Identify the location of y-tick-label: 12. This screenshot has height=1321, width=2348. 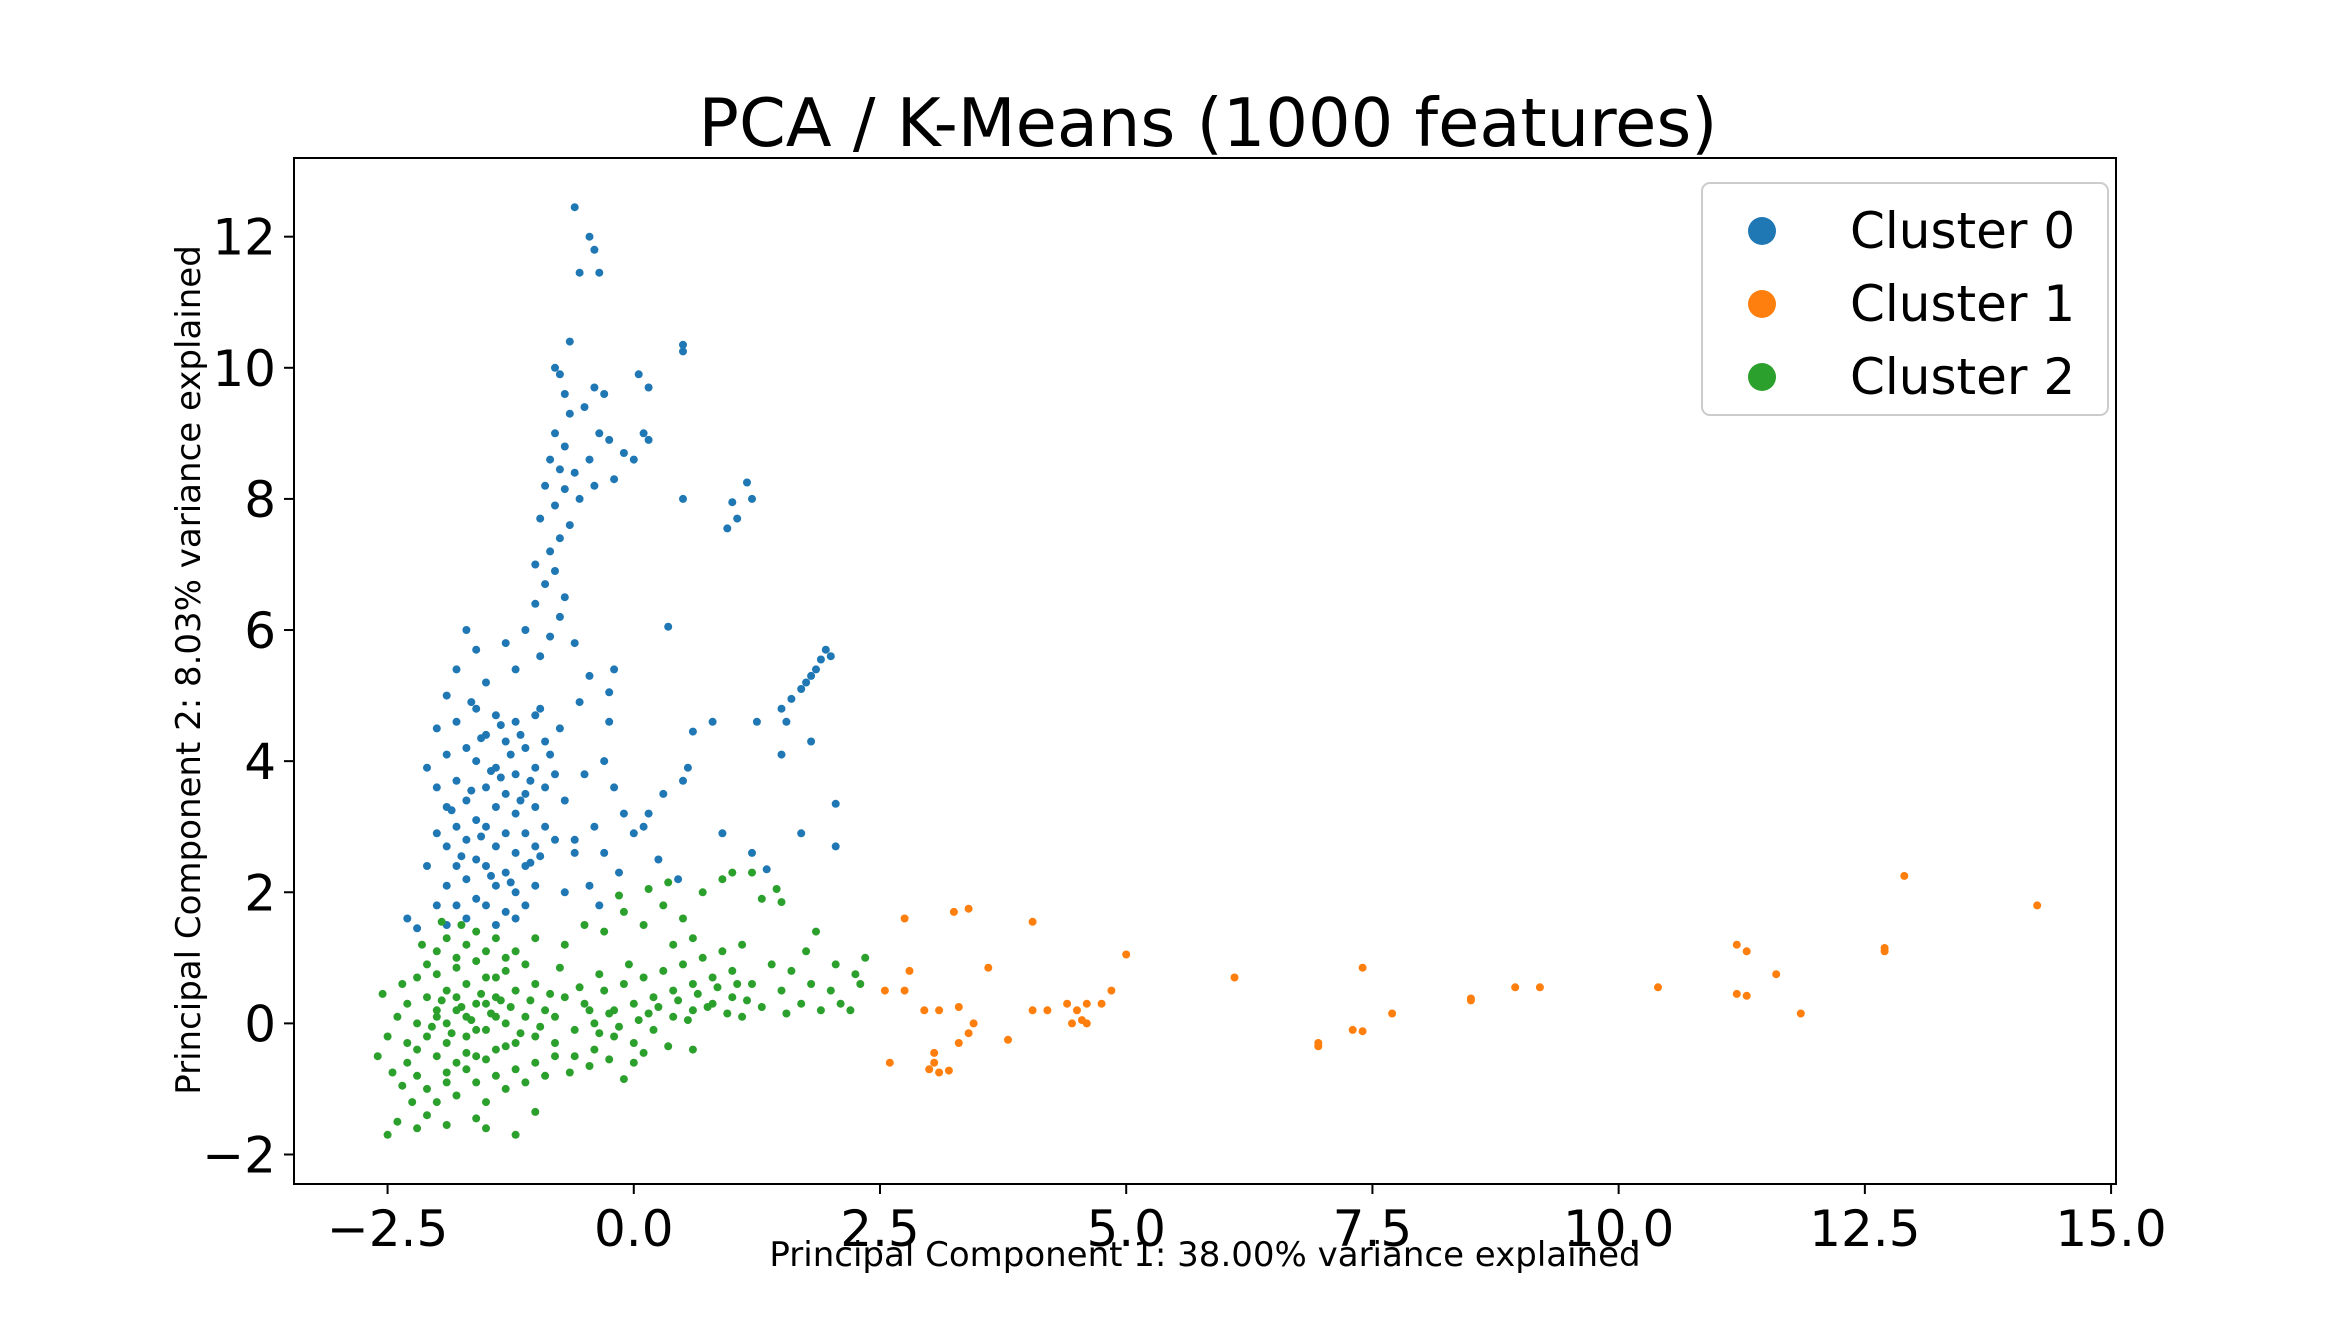
(244, 238).